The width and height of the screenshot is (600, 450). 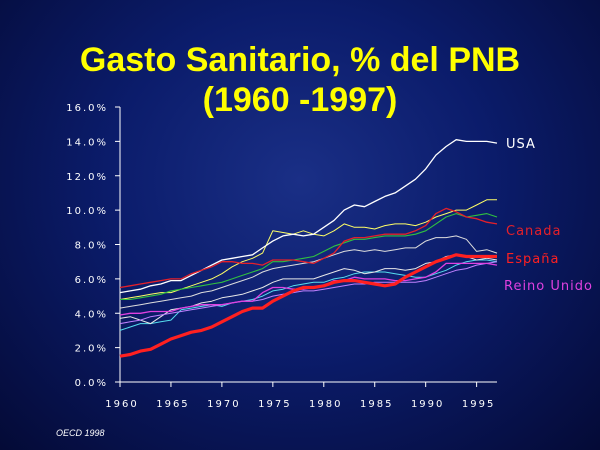 I want to click on y-tick-label: 10.0%, so click(x=87, y=211).